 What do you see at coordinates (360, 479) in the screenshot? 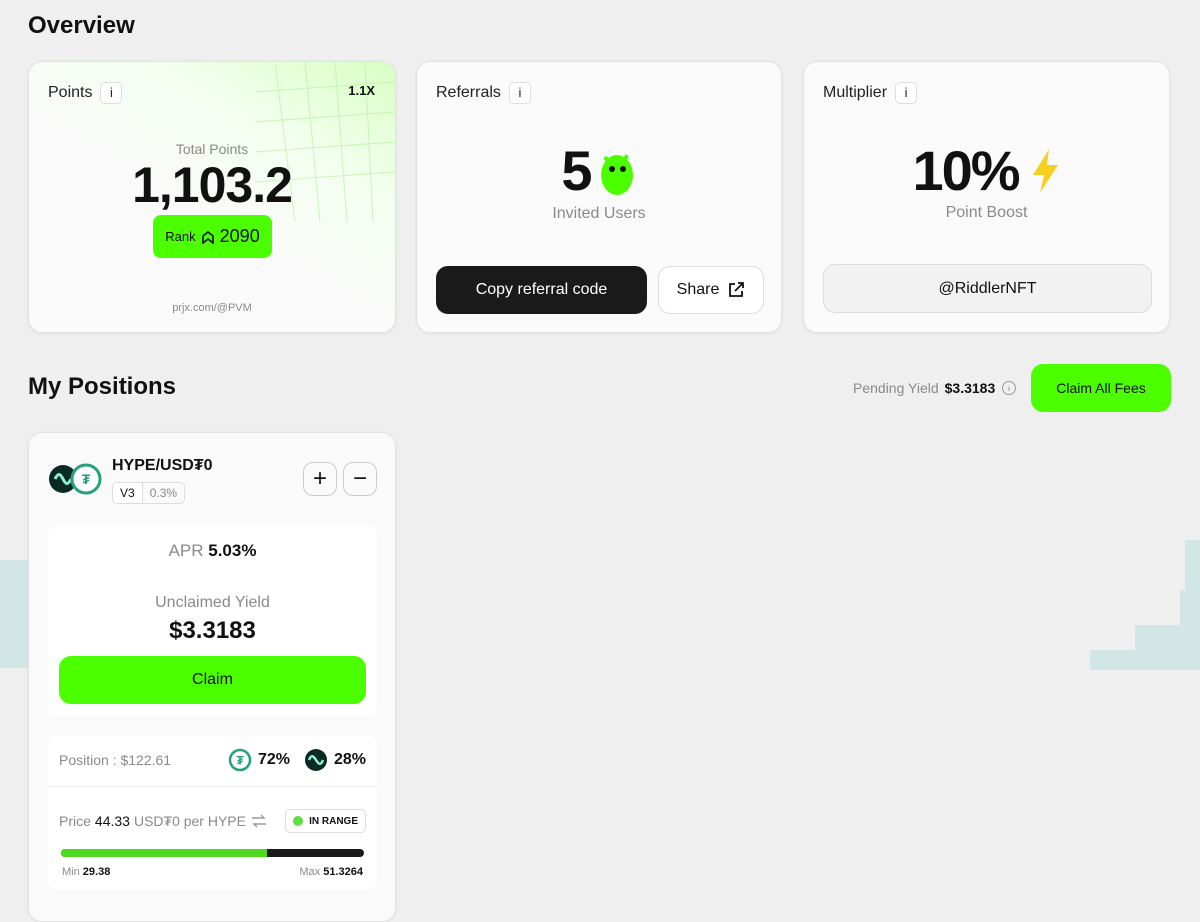
I see `remove-liquidity-button: −` at bounding box center [360, 479].